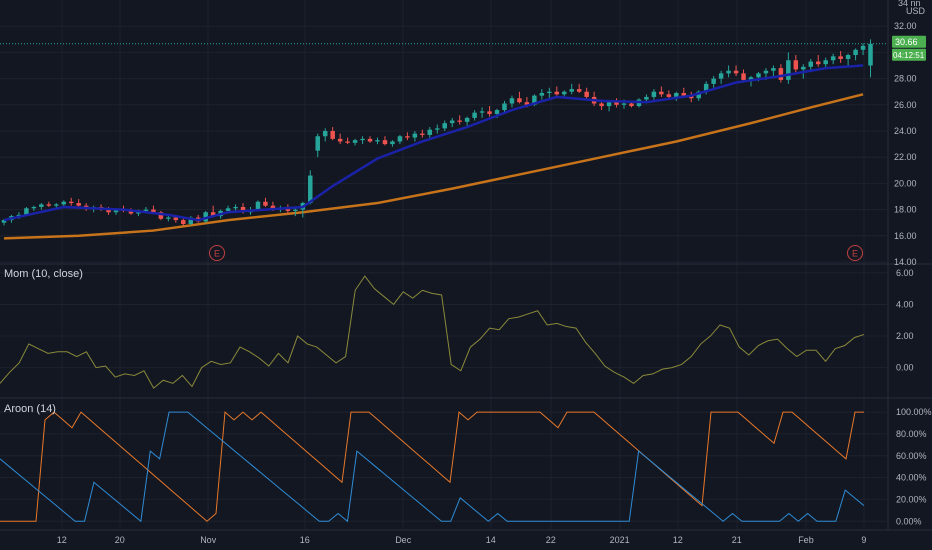  Describe the element at coordinates (905, 131) in the screenshot. I see `price-tick-label: 24.00` at that location.